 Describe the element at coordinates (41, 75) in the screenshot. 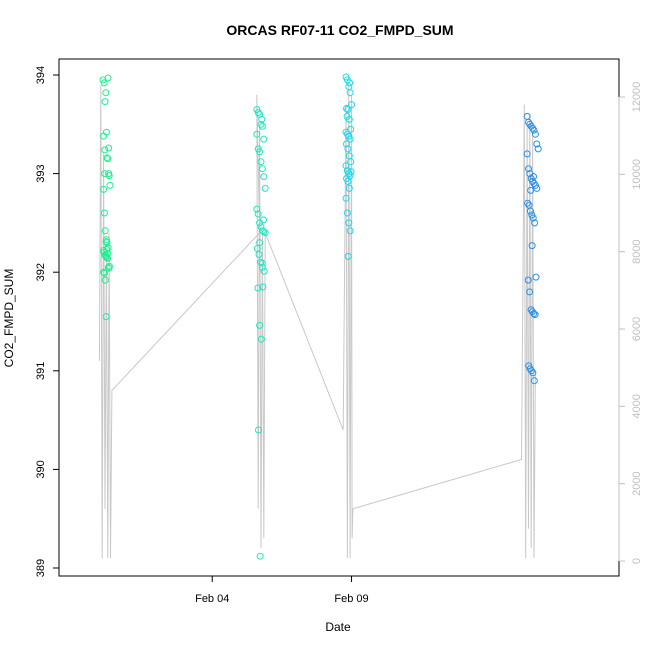

I see `left-tick-label: 394` at that location.